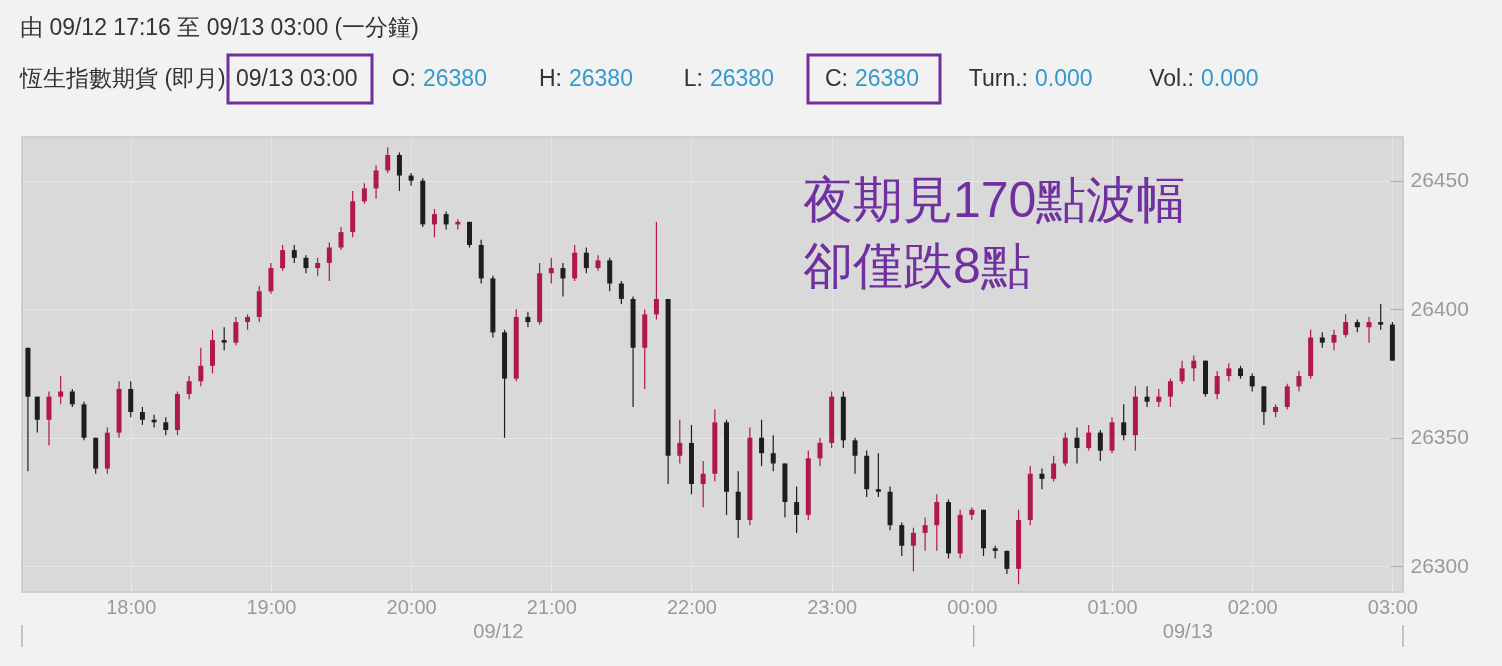 The width and height of the screenshot is (1502, 666). What do you see at coordinates (1187, 631) in the screenshot?
I see `x2-tick-label: 09/13` at bounding box center [1187, 631].